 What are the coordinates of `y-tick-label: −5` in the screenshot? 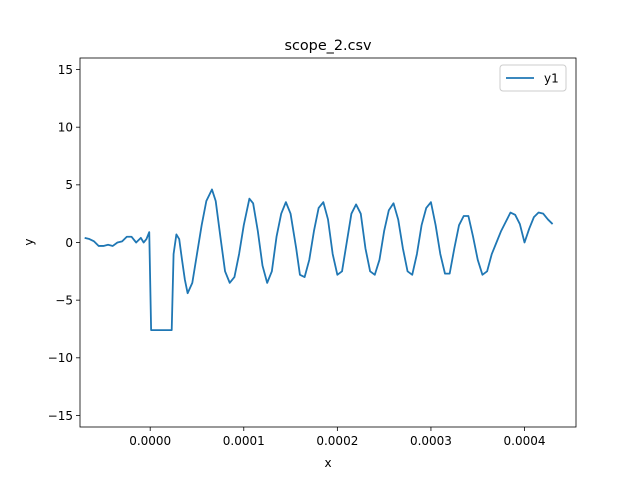 It's located at (64, 300).